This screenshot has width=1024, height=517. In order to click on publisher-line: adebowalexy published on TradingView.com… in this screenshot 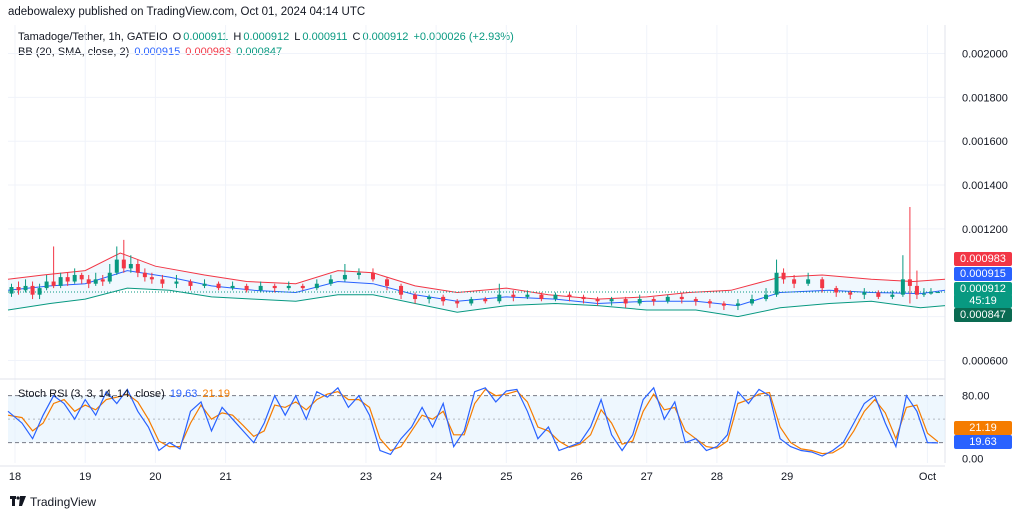, I will do `click(187, 12)`.